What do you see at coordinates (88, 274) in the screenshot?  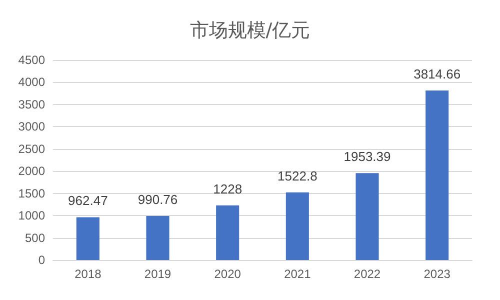 I see `x-tick-label: 2018` at bounding box center [88, 274].